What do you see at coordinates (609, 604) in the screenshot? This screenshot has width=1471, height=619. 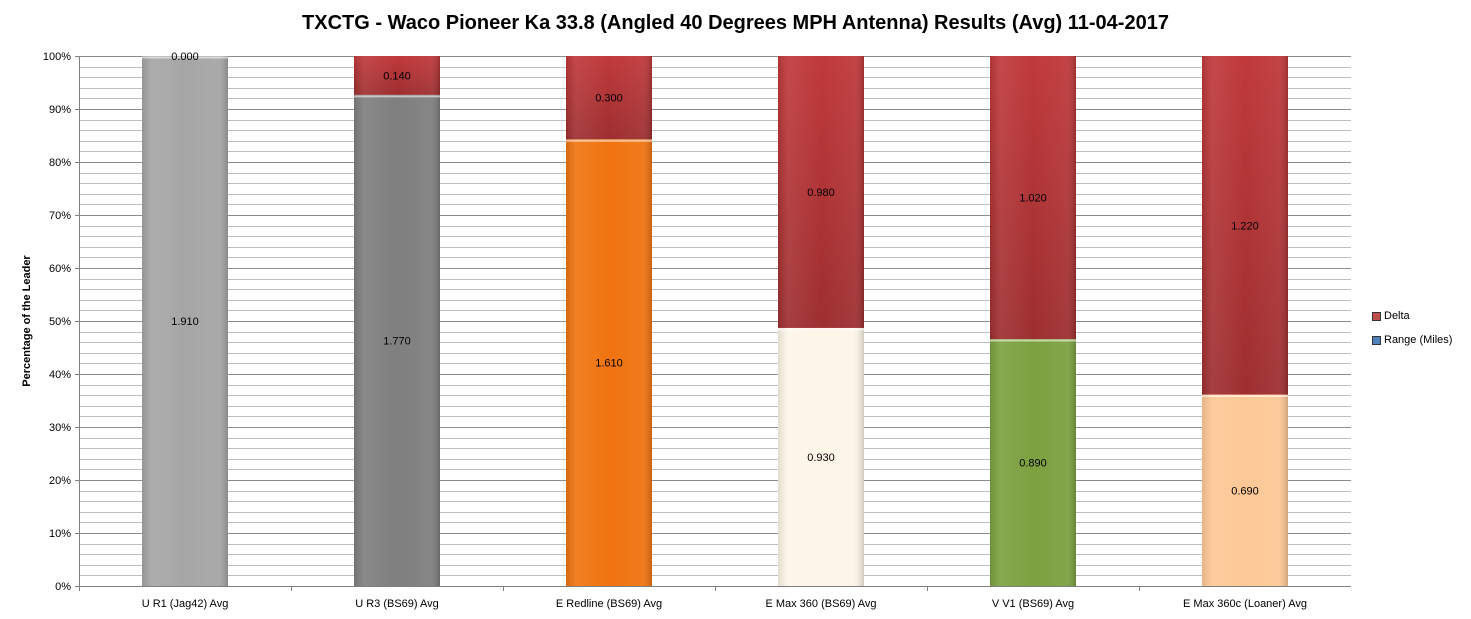 I see `x-tick-label: E Redline (BS69) Avg` at bounding box center [609, 604].